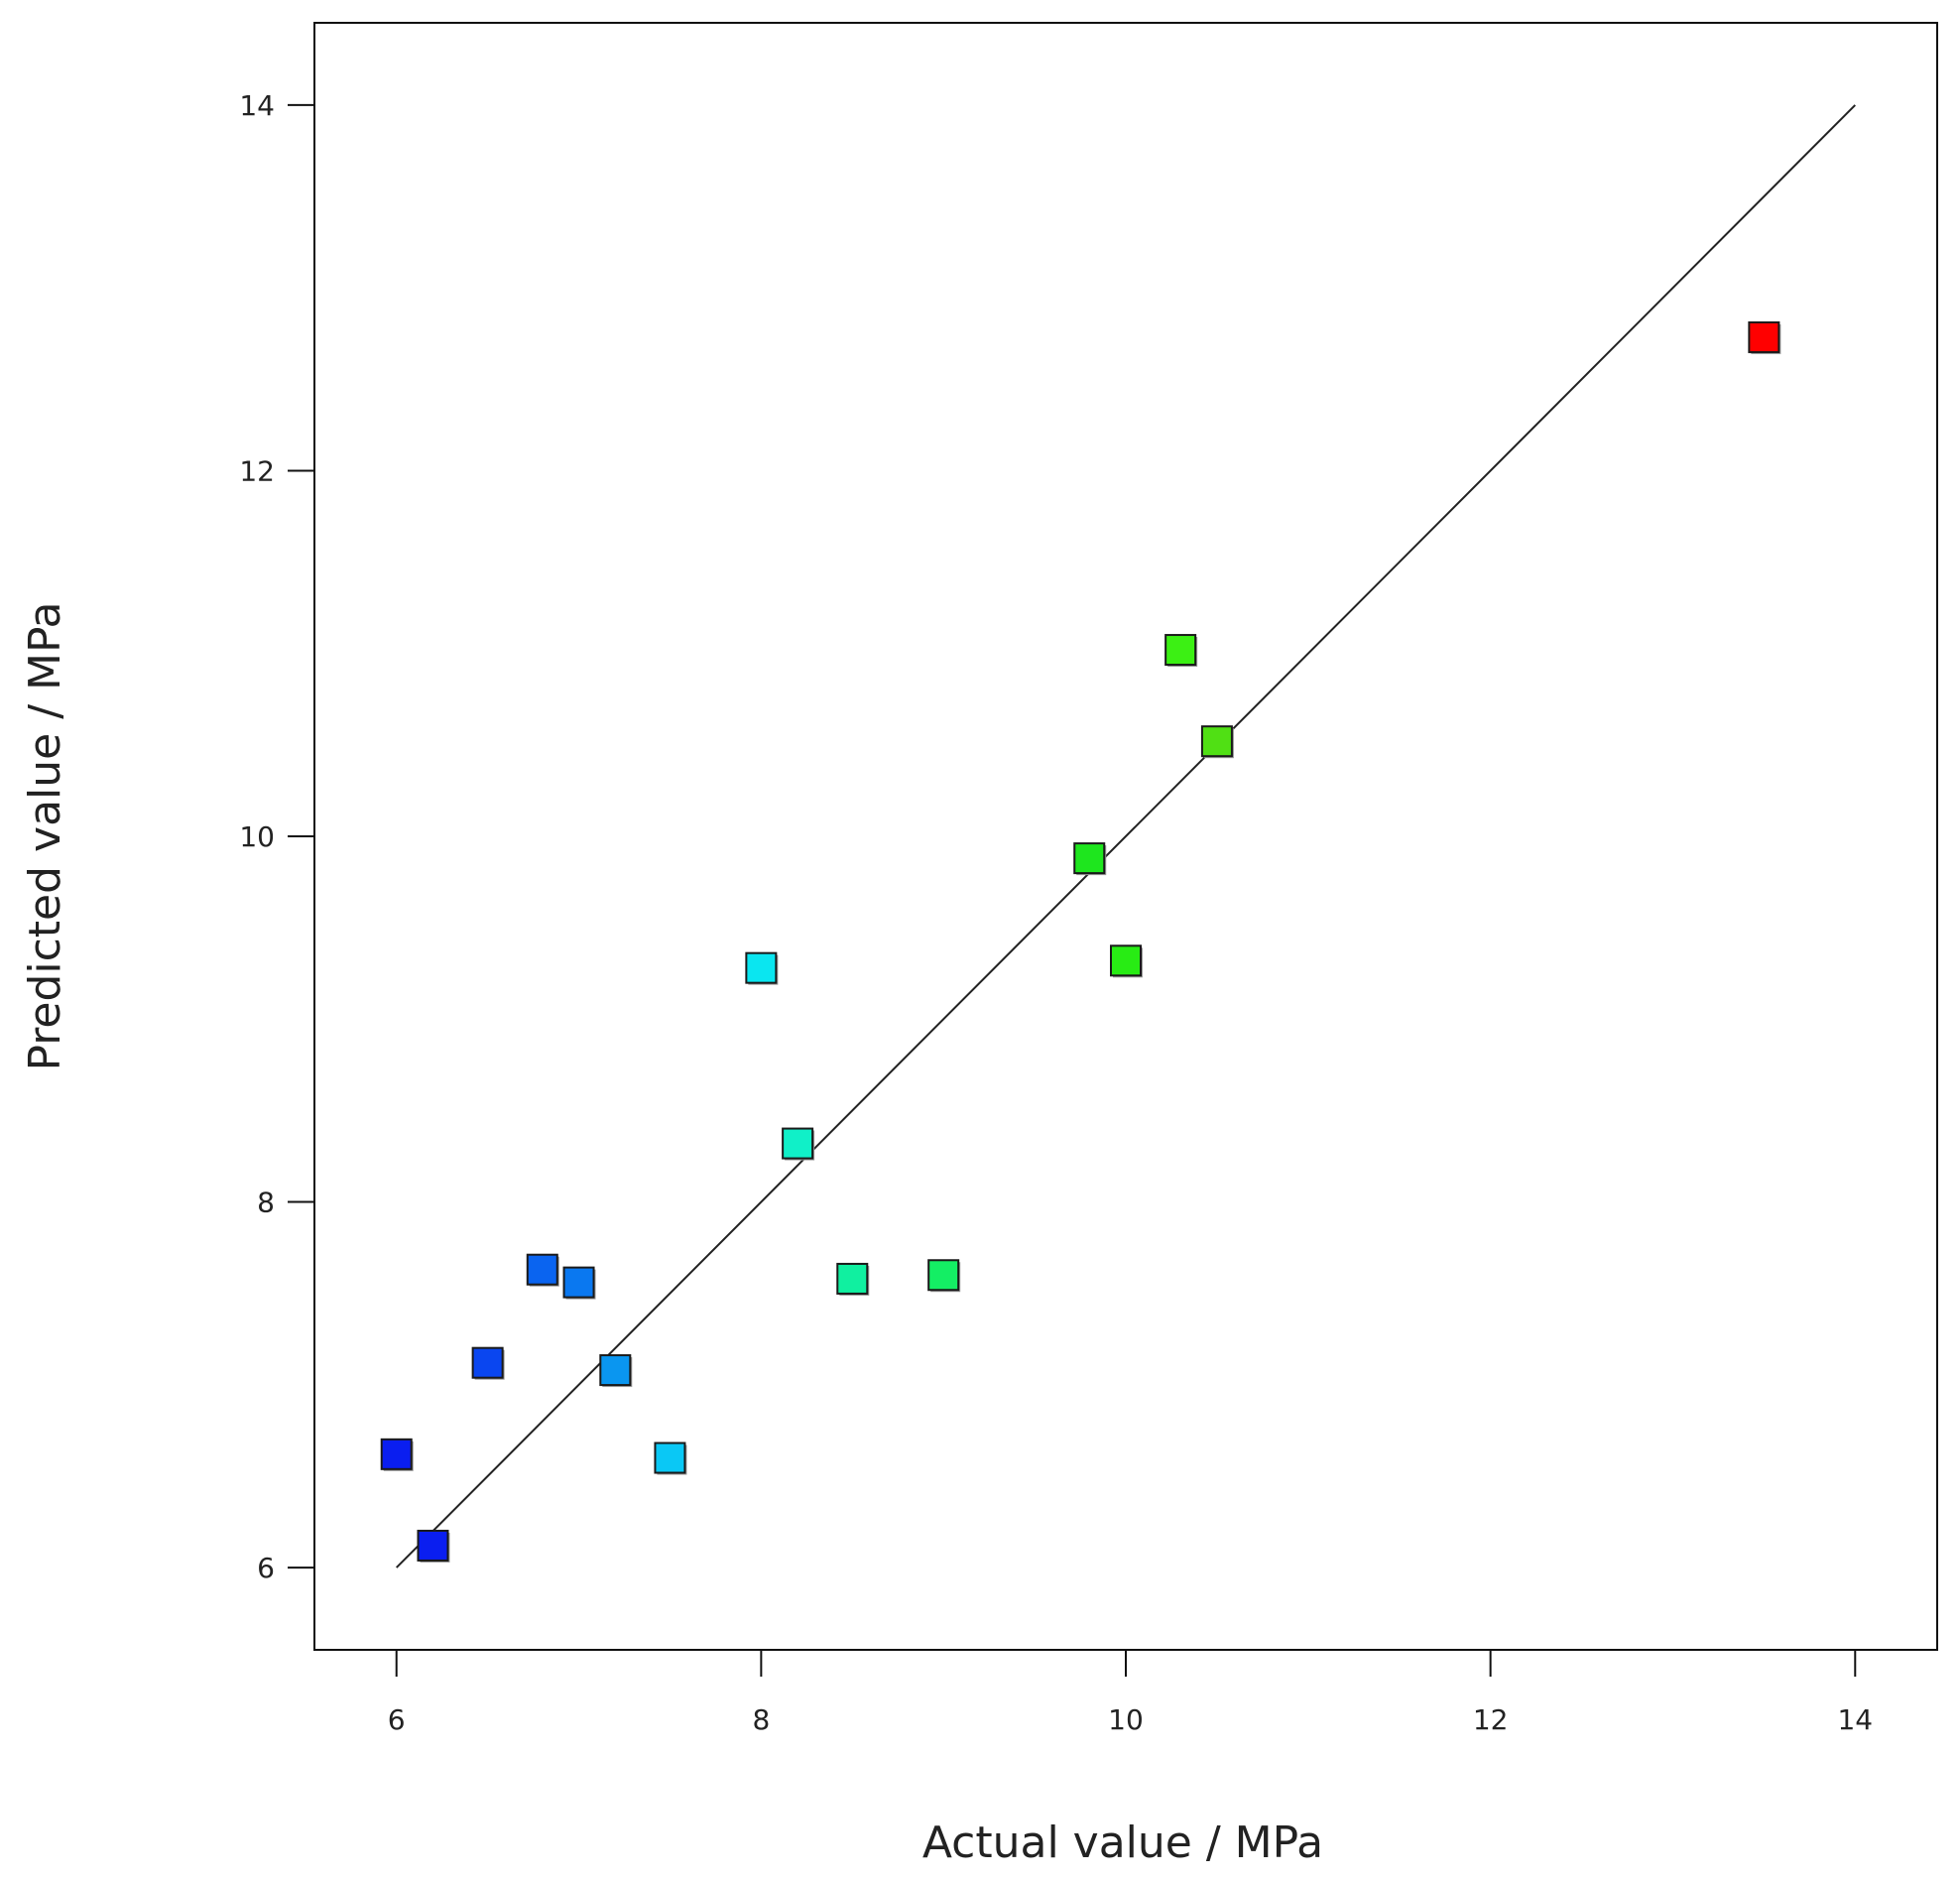 The height and width of the screenshot is (1880, 1960). I want to click on y-tick-label: 14, so click(257, 106).